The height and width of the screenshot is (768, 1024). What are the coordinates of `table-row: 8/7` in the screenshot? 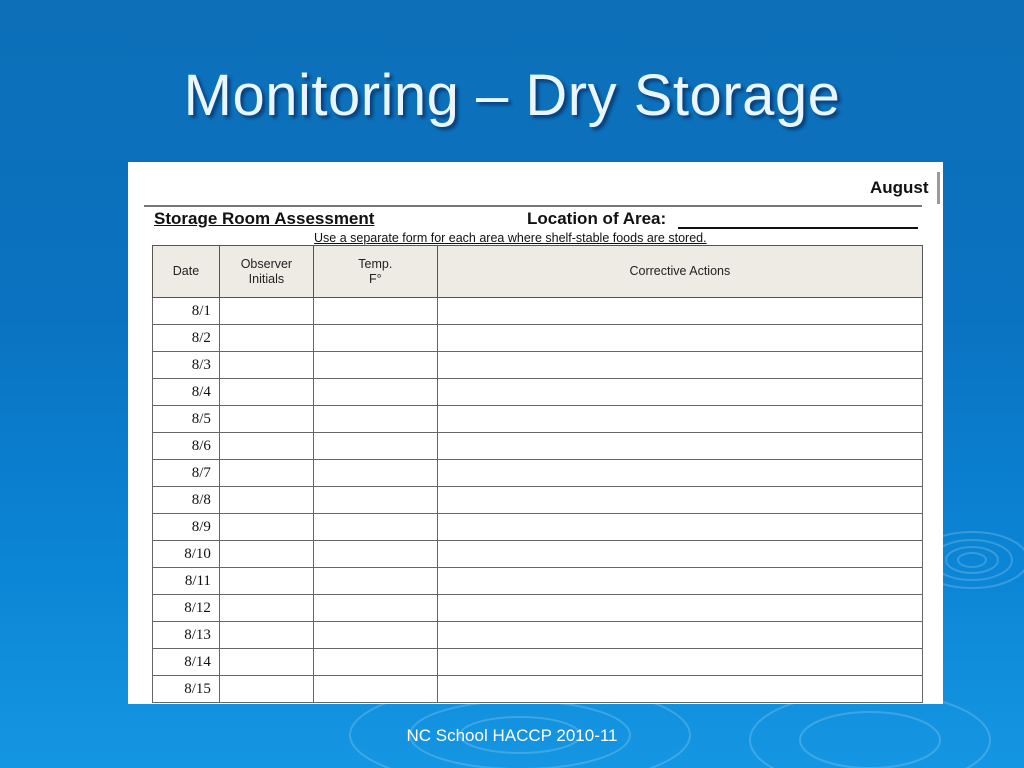 It's located at (538, 473).